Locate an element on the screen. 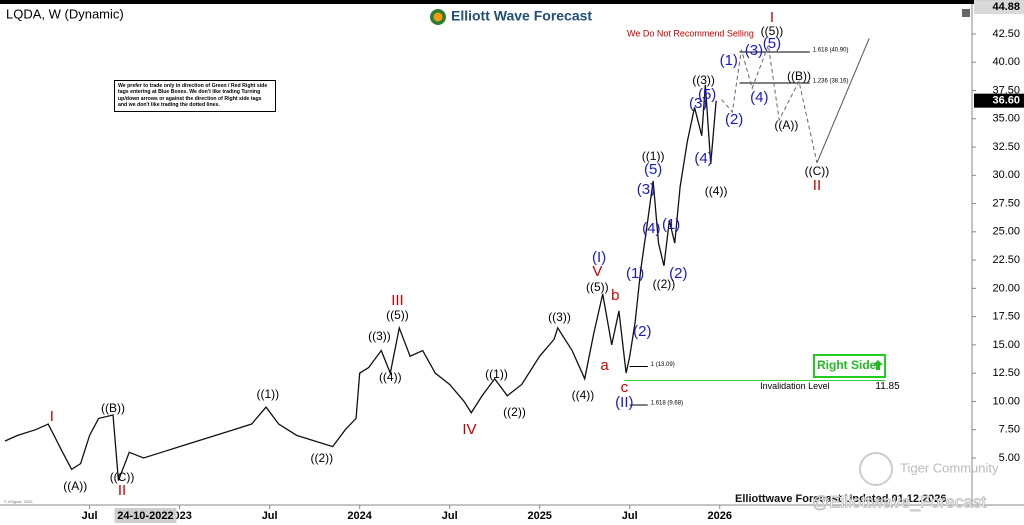  right-side-box is located at coordinates (849, 366).